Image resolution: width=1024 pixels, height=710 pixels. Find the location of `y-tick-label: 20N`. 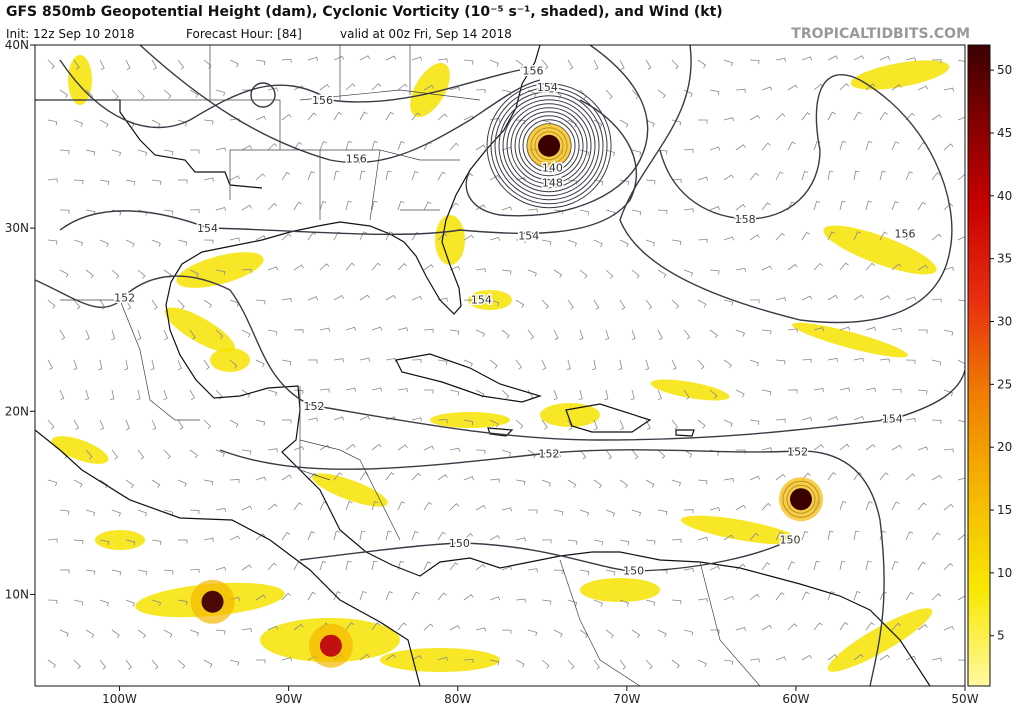

y-tick-label: 20N is located at coordinates (17, 411).